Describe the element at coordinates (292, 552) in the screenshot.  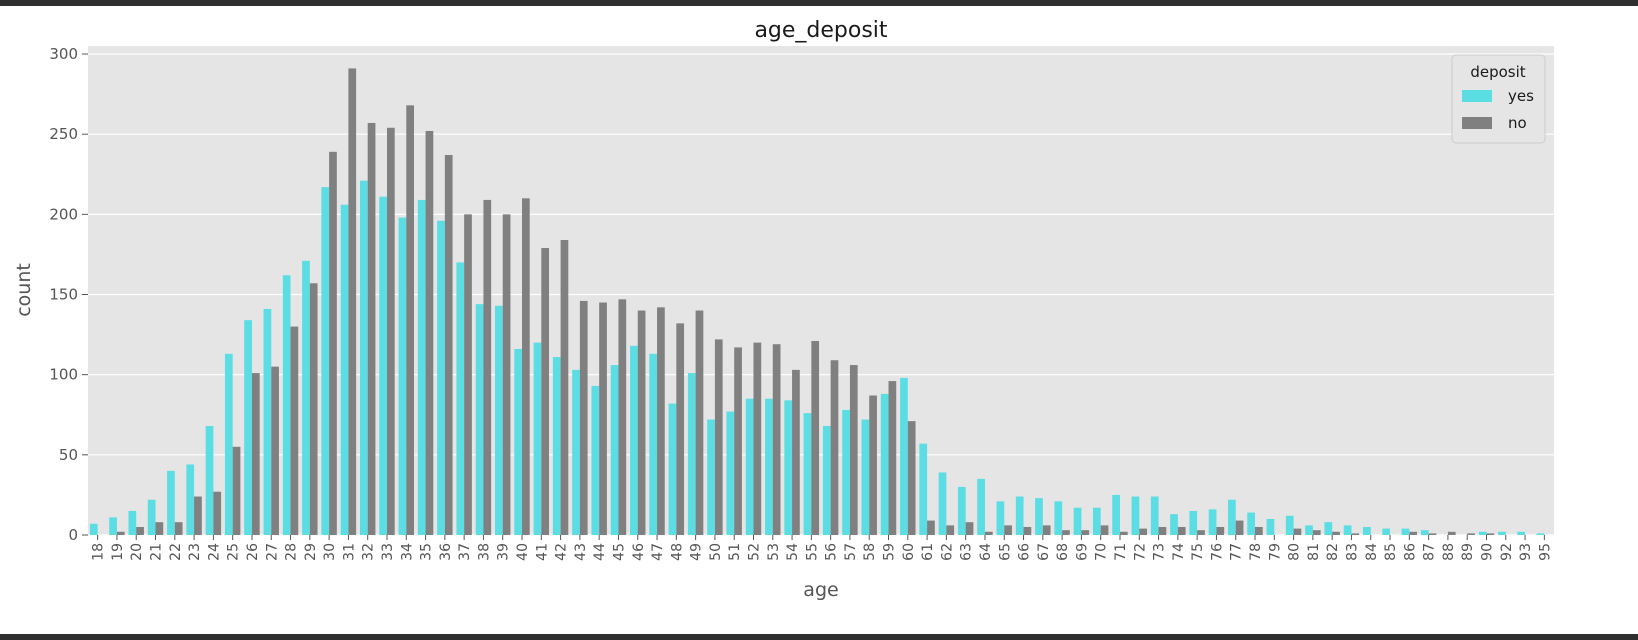
I see `x-tick-label: 28` at that location.